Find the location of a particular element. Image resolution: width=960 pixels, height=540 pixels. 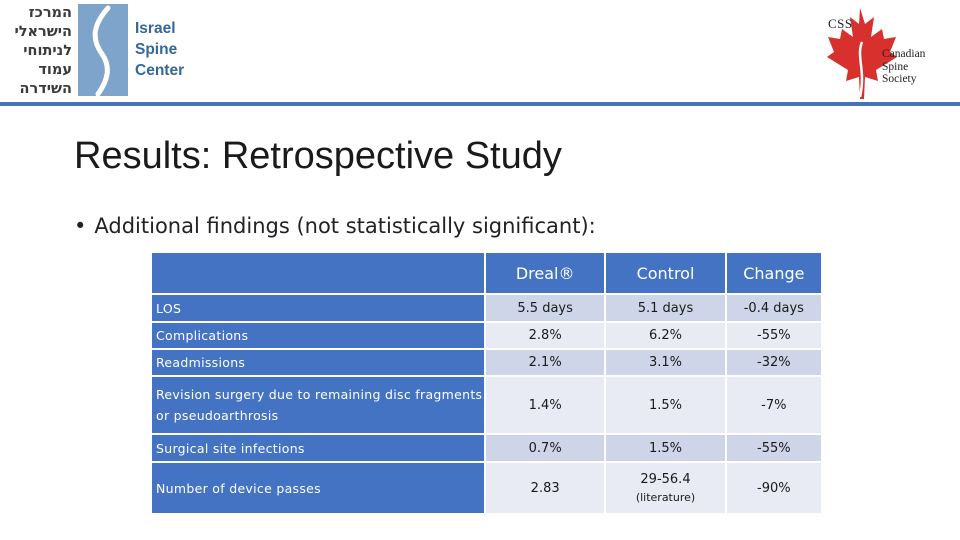

css-name-line: Canadian is located at coordinates (904, 54).